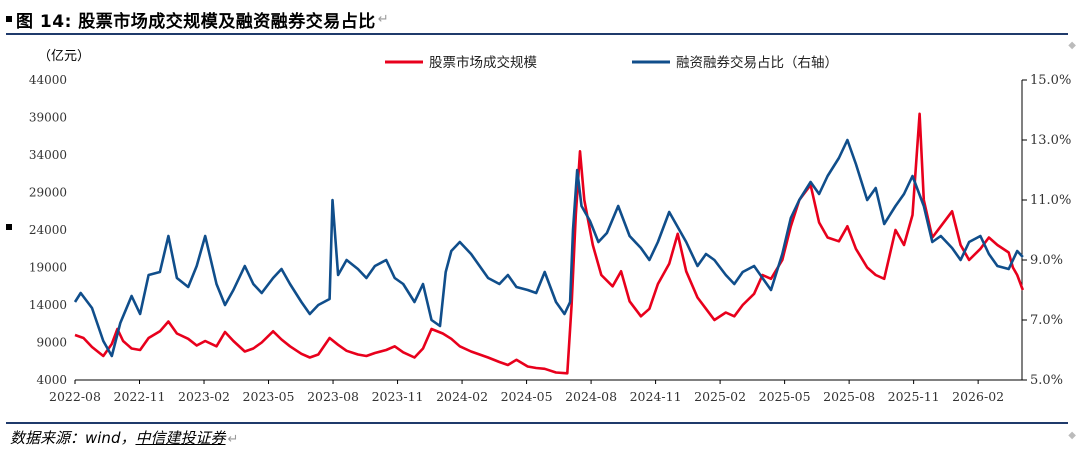  I want to click on x-tick-label: 2024-05, so click(527, 396).